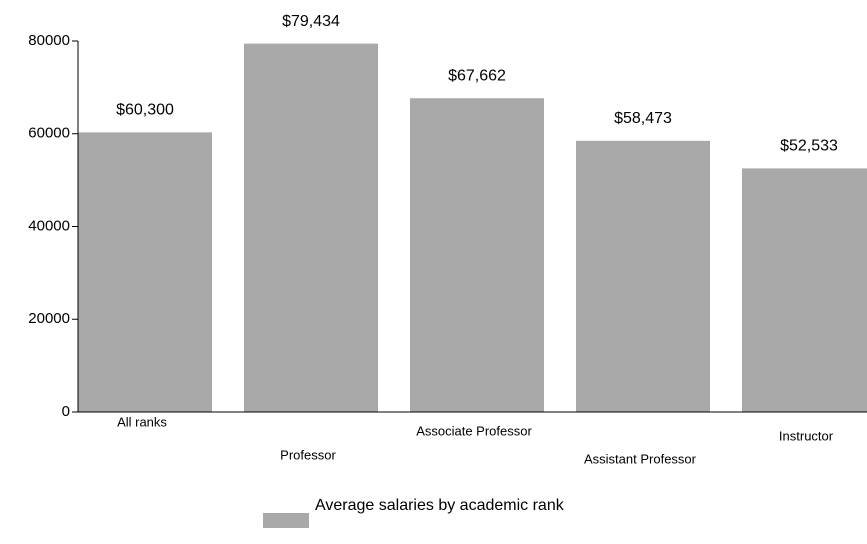  Describe the element at coordinates (311, 21) in the screenshot. I see `value-label: $79,434` at that location.